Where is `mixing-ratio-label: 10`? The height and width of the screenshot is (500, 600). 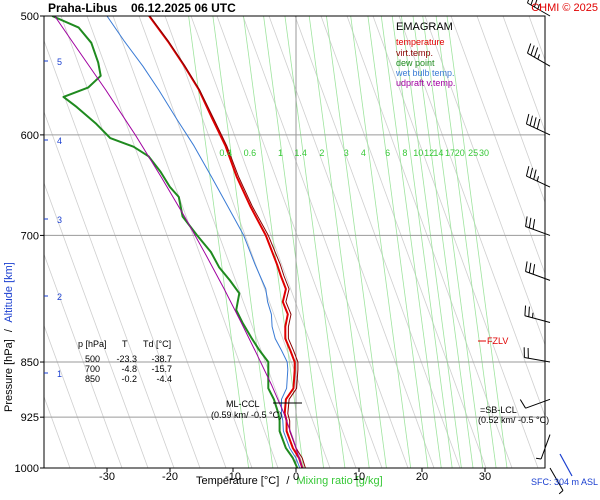 mixing-ratio-label: 10 is located at coordinates (418, 153).